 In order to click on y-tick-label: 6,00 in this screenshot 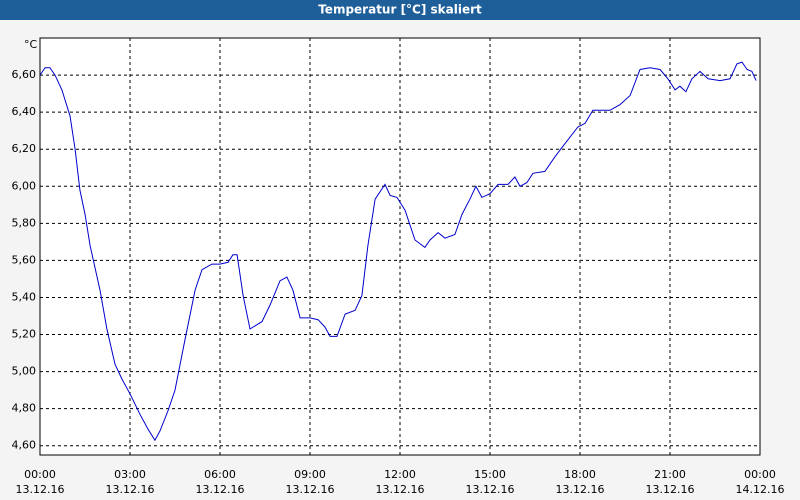, I will do `click(24, 185)`.